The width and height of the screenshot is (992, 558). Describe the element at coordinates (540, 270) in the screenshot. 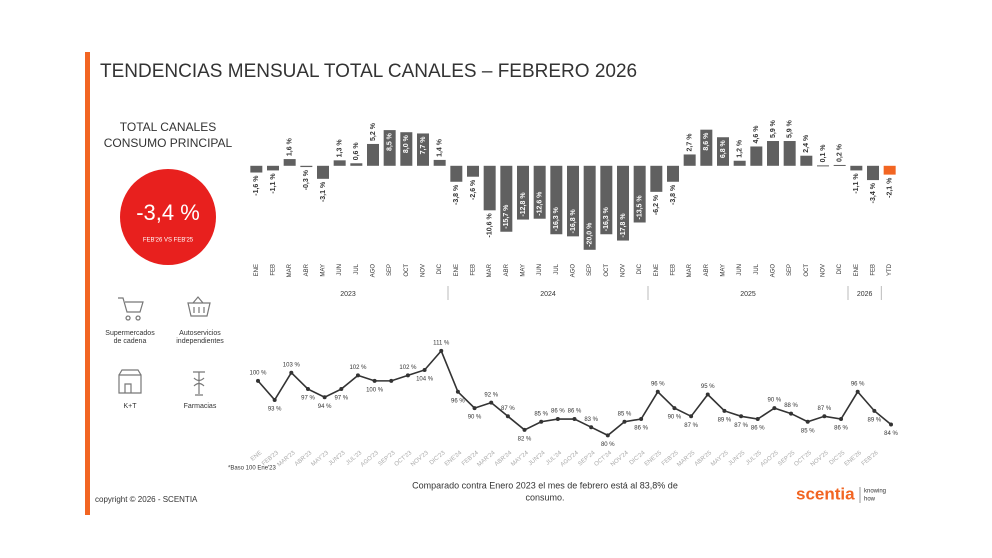

I see `x-tick-label: JUN` at that location.